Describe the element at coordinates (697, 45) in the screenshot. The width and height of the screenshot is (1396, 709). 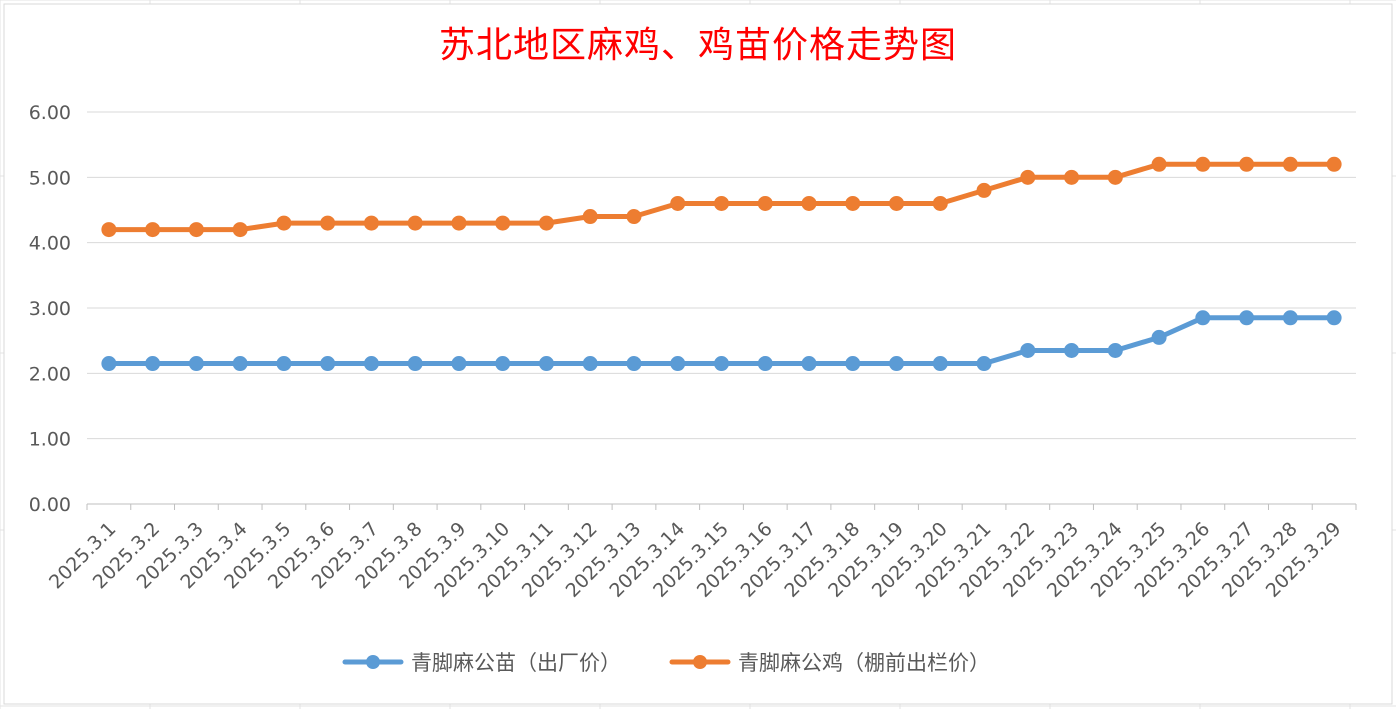
I see `chart-title: 苏北地区麻鸡、鸡苗价格走势图` at that location.